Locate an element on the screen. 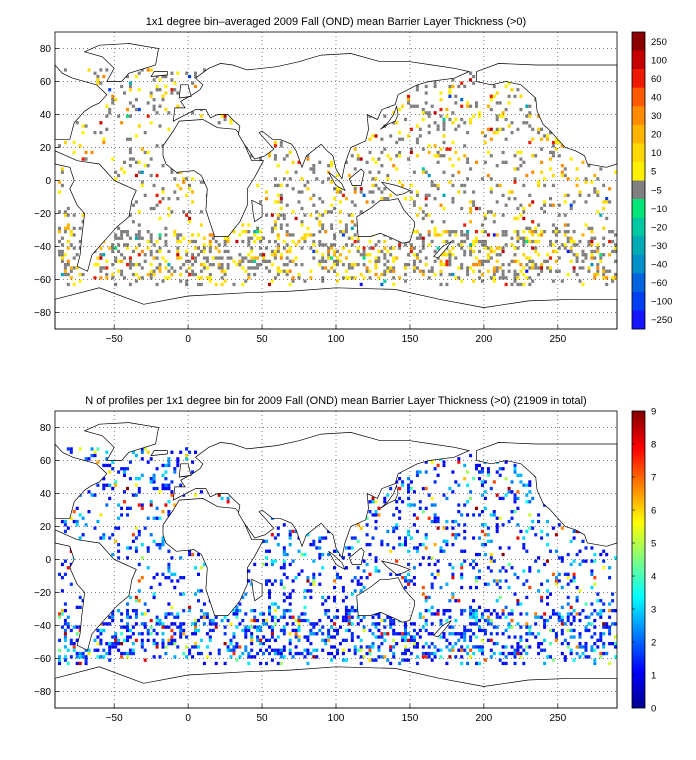 Image resolution: width=696 pixels, height=760 pixels. y-tick-label: −60 is located at coordinates (42, 280).